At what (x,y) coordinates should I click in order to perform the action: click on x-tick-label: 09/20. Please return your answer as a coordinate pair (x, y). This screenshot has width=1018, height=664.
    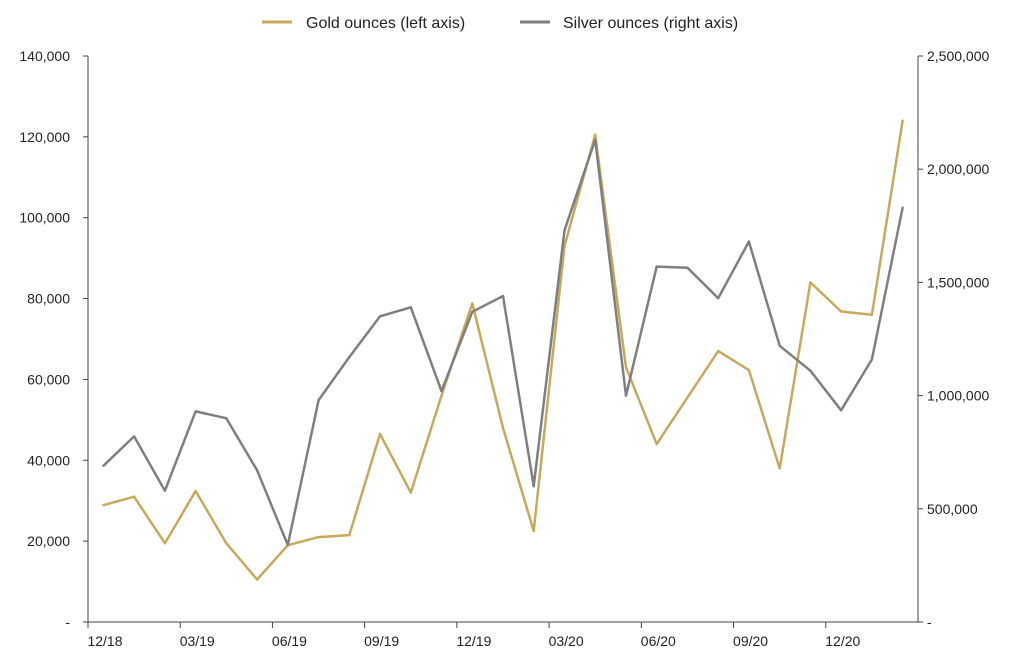
    Looking at the image, I should click on (750, 641).